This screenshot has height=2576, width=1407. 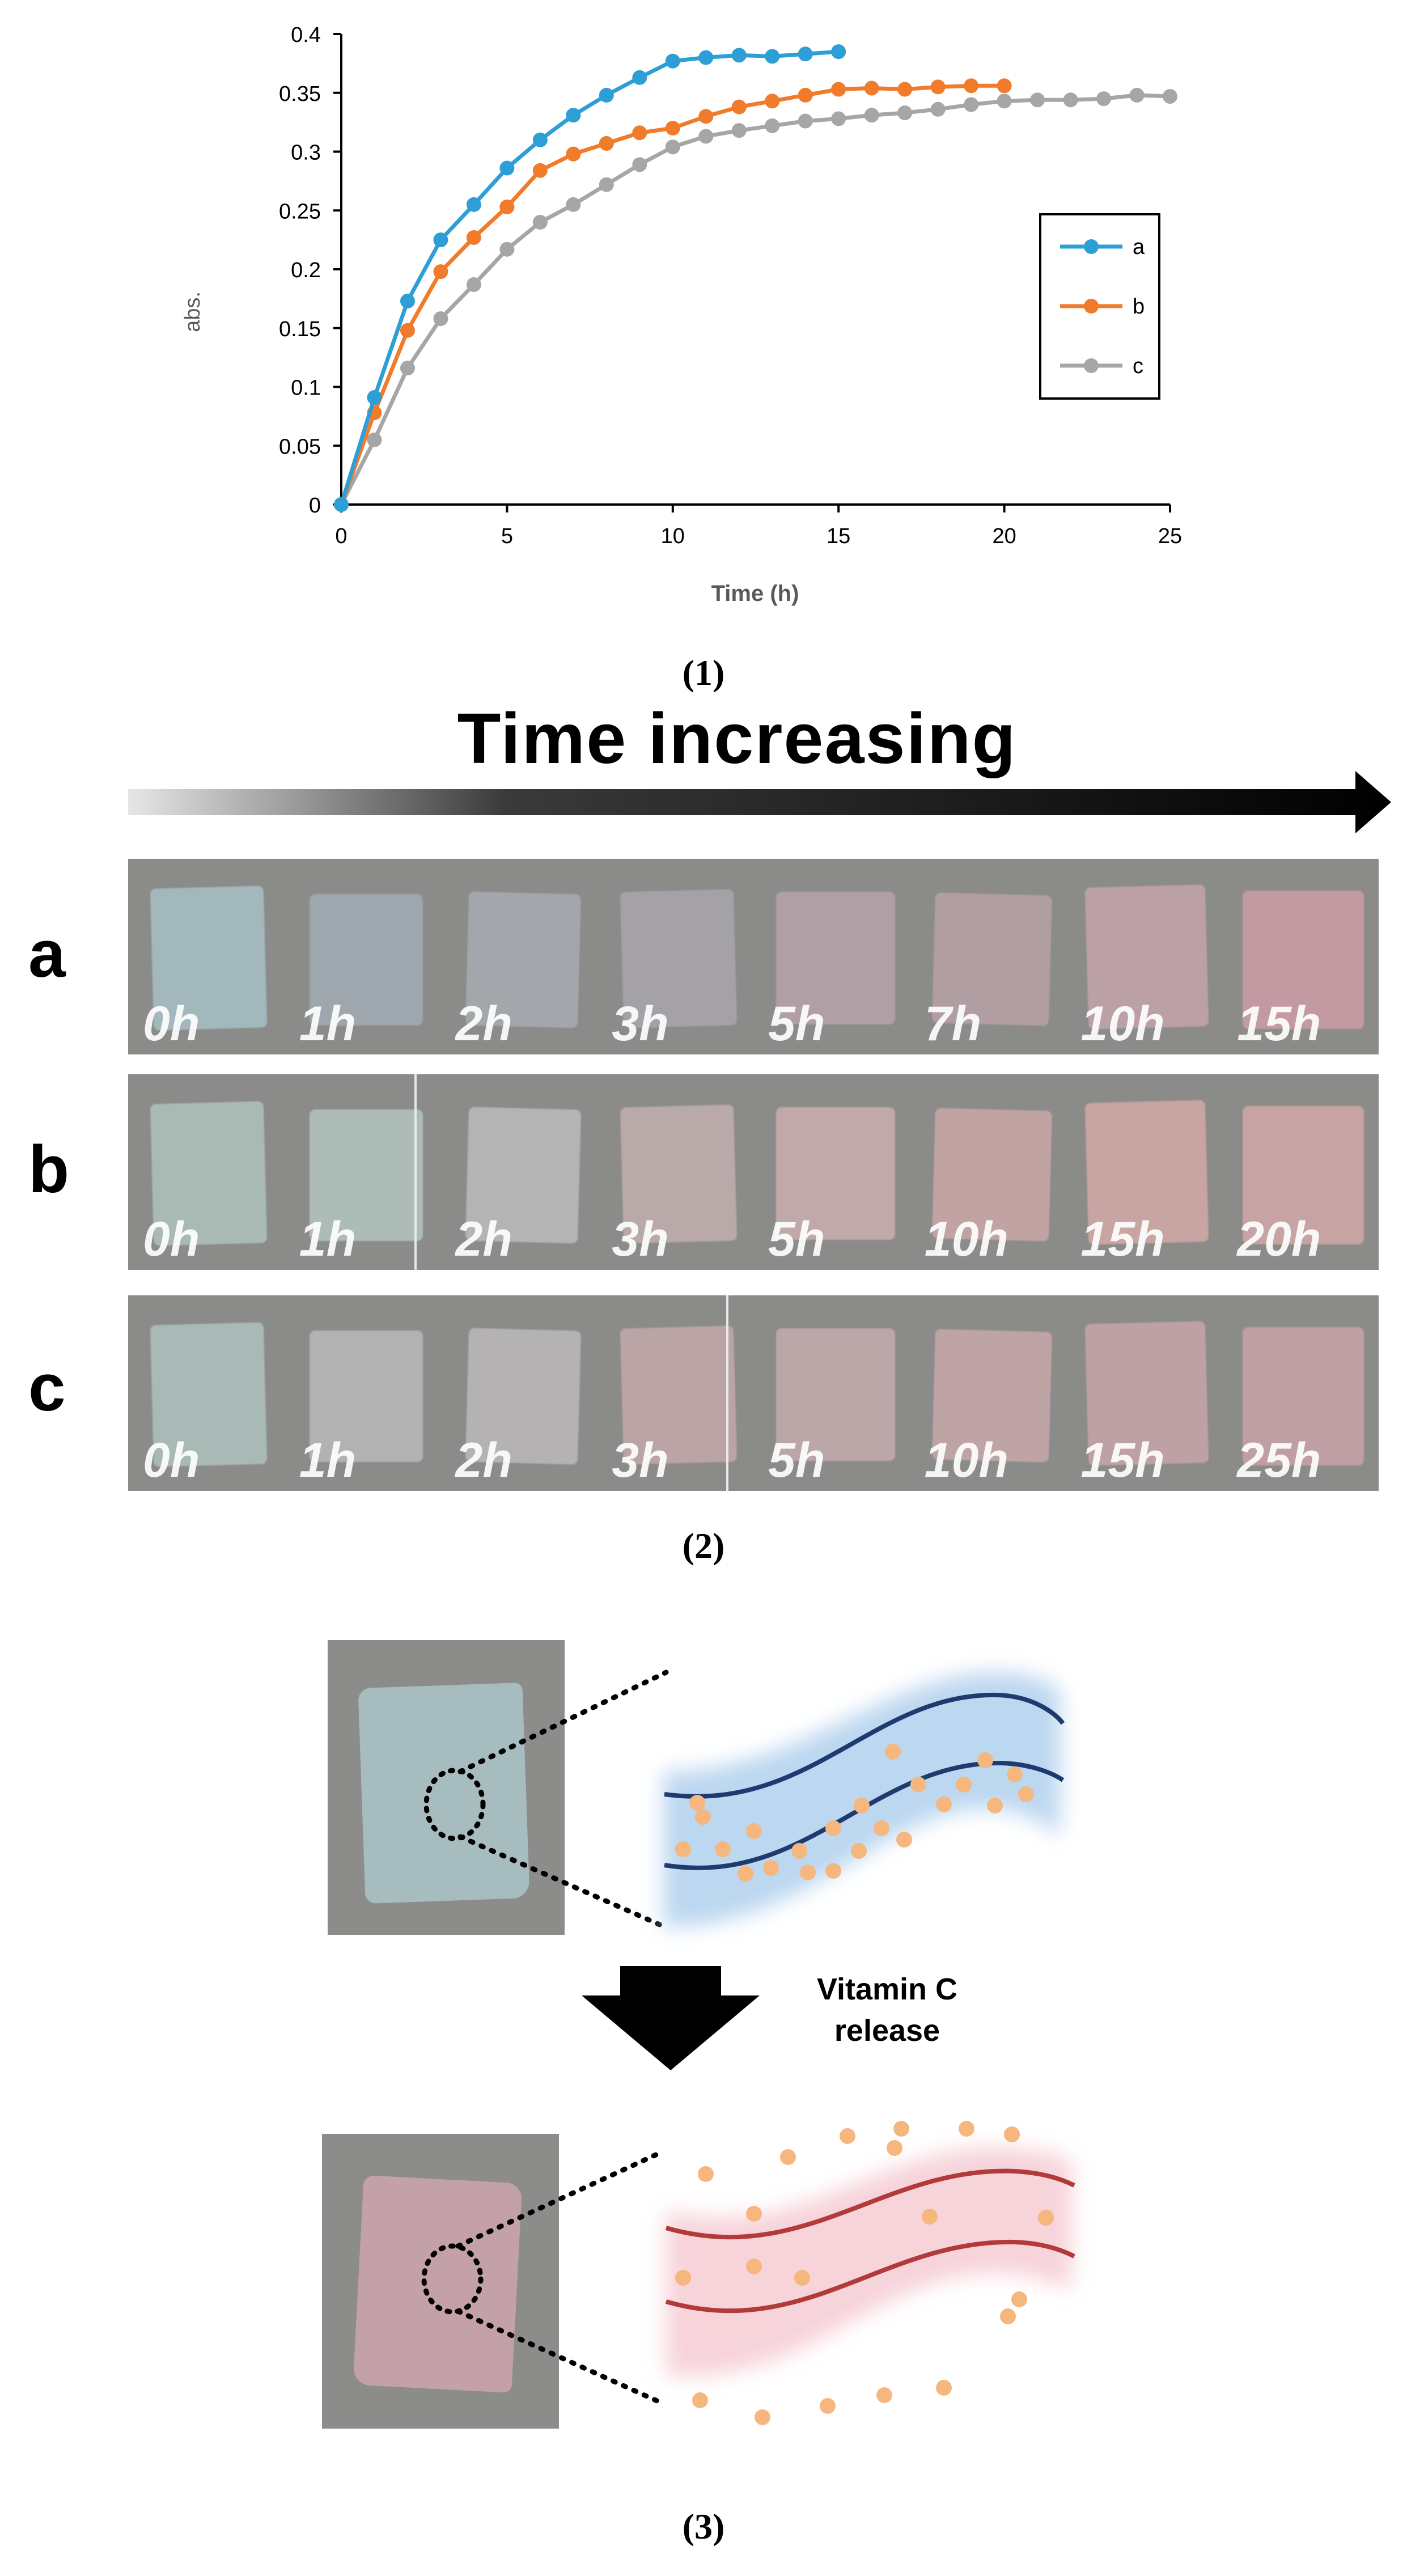 I want to click on time-label: 3h, so click(x=640, y=1024).